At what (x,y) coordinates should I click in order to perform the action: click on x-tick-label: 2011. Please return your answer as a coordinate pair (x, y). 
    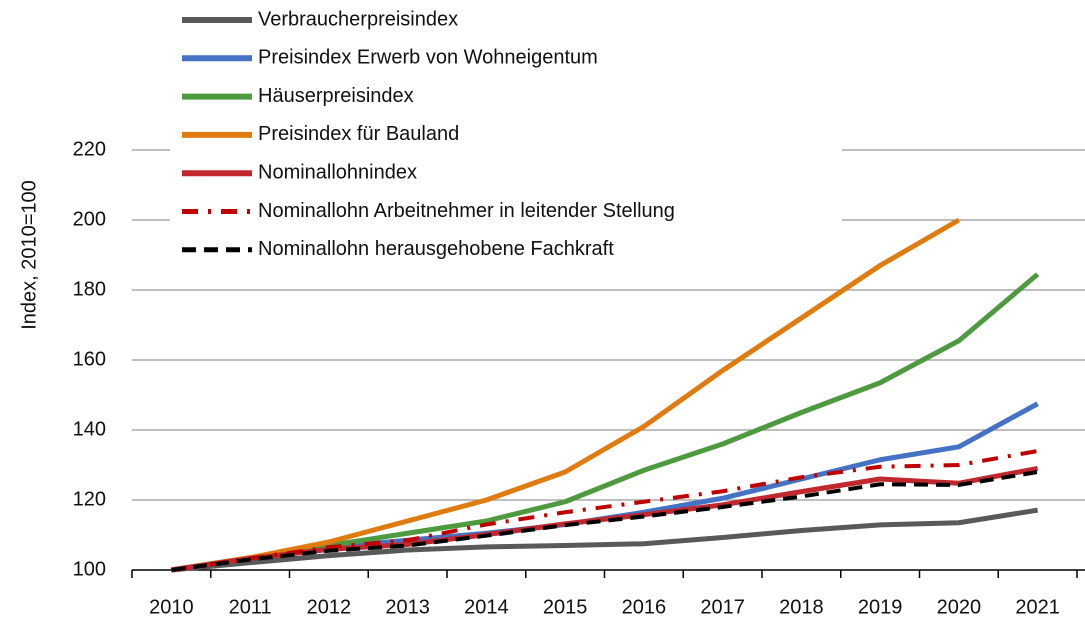
    Looking at the image, I should click on (250, 607).